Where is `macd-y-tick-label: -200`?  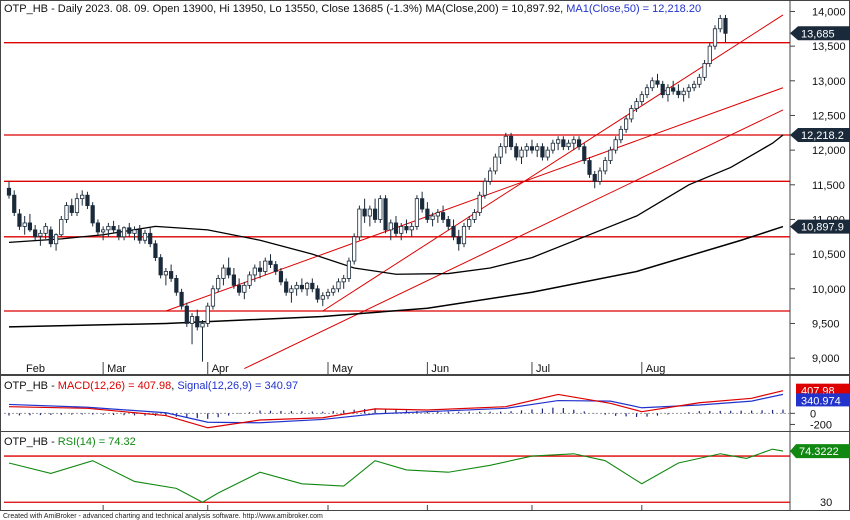 macd-y-tick-label: -200 is located at coordinates (821, 425).